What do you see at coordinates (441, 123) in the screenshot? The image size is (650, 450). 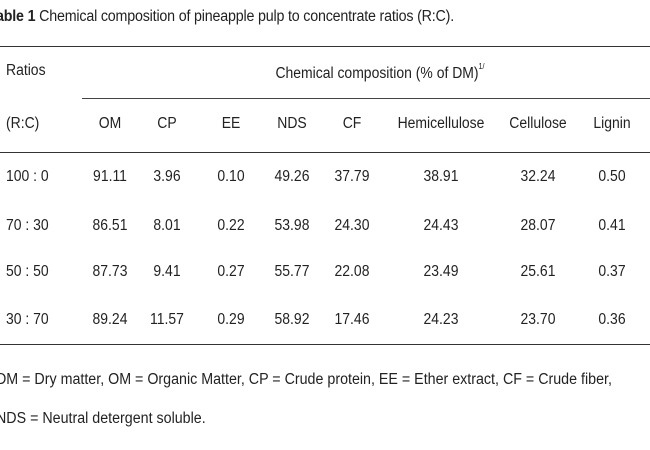 I see `column-header-hemicellulose: Hemicellulose` at bounding box center [441, 123].